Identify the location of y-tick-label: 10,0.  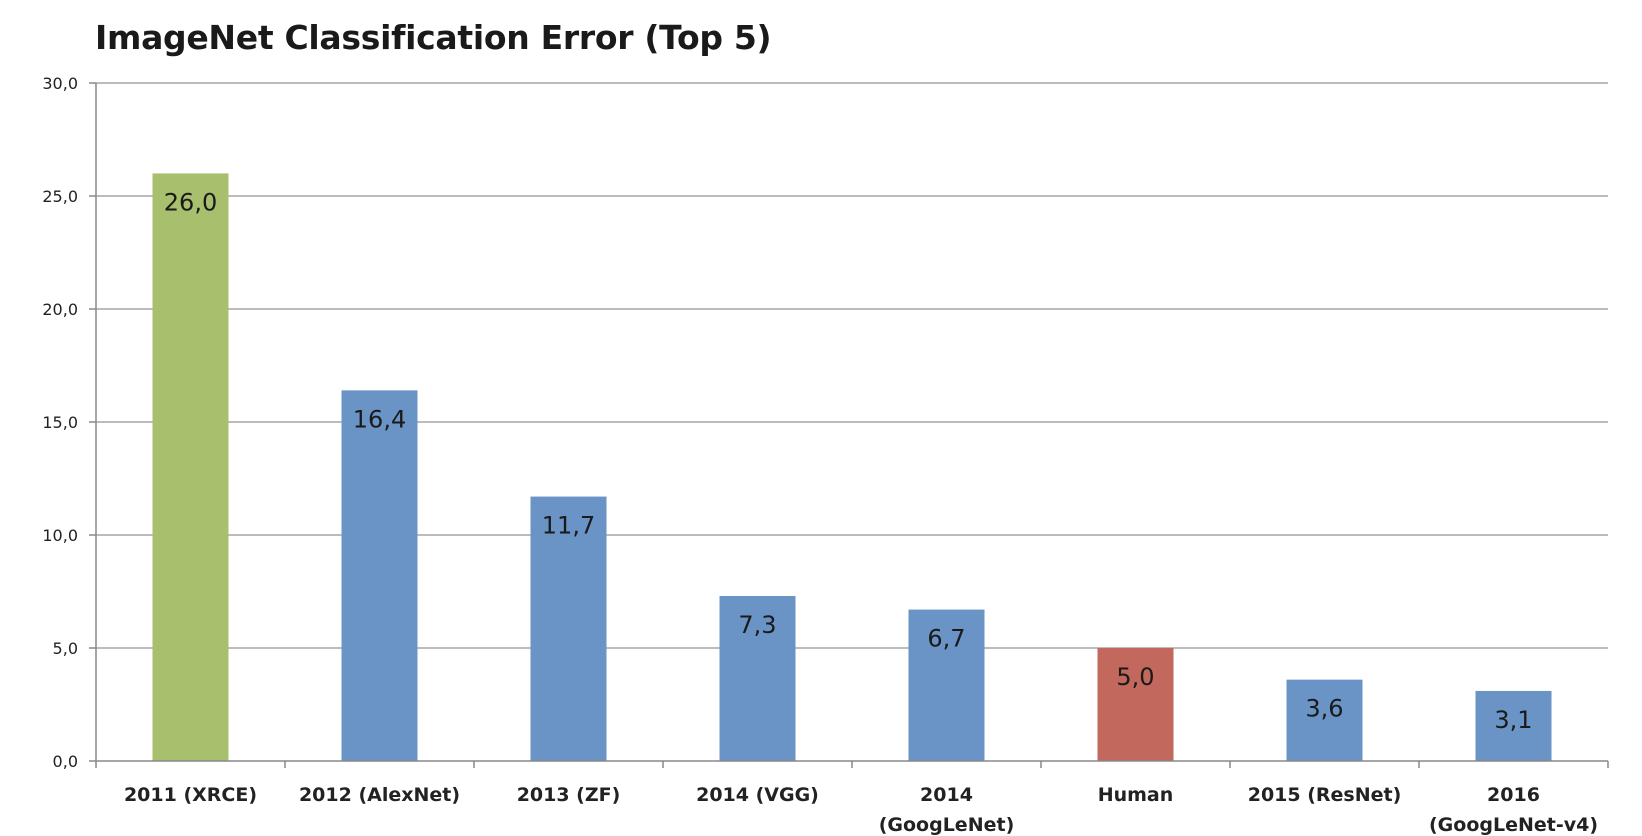
(60, 535).